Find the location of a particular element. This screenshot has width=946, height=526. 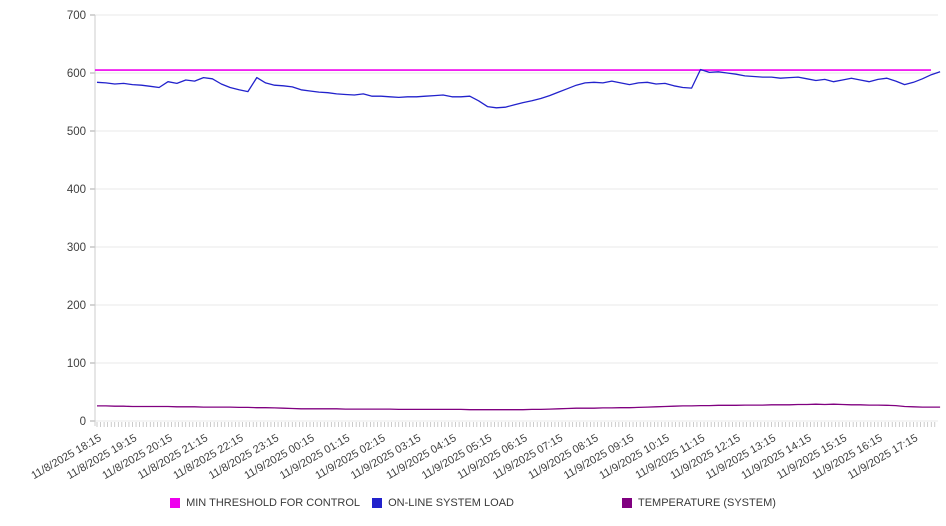

legend-label-system-load: ON-LINE SYSTEM LOAD is located at coordinates (451, 503).